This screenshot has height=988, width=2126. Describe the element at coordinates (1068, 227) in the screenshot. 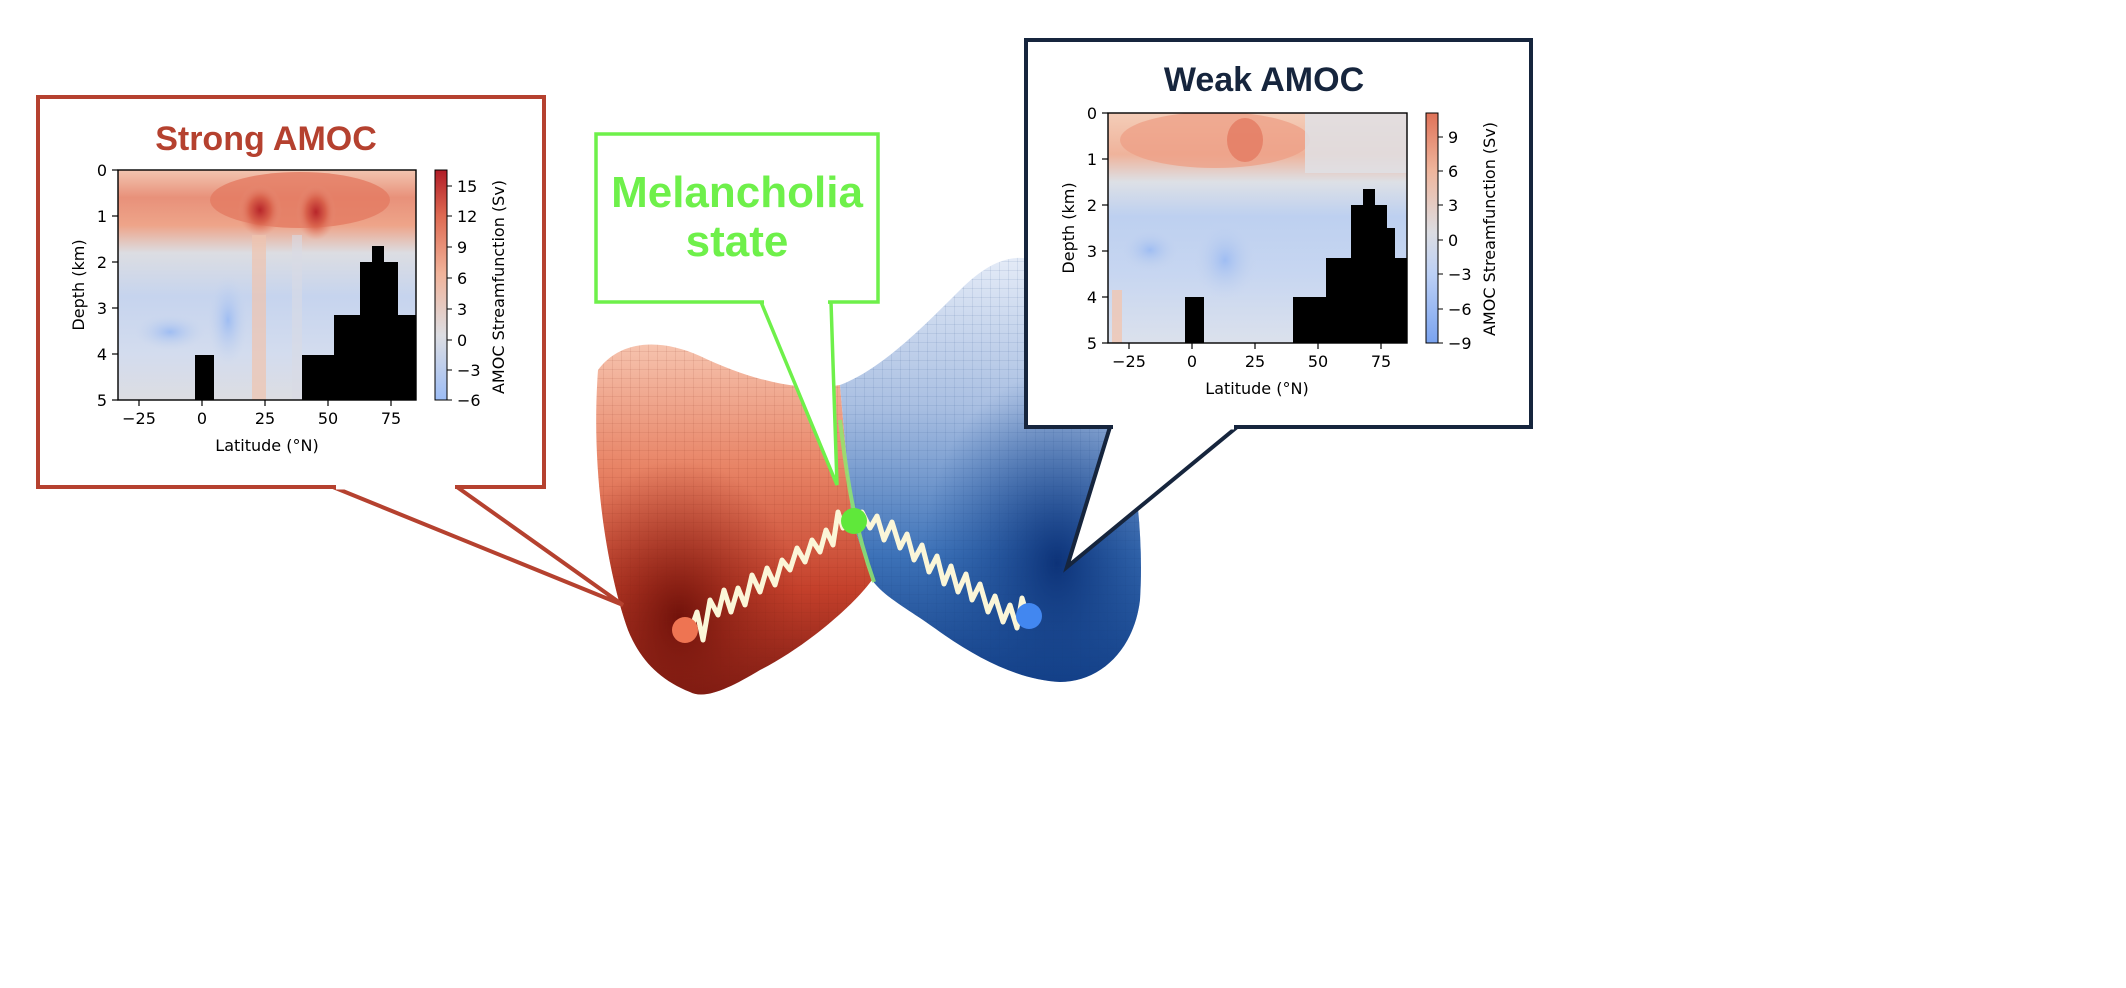

I see `weak-ylabel: Depth (km)` at that location.